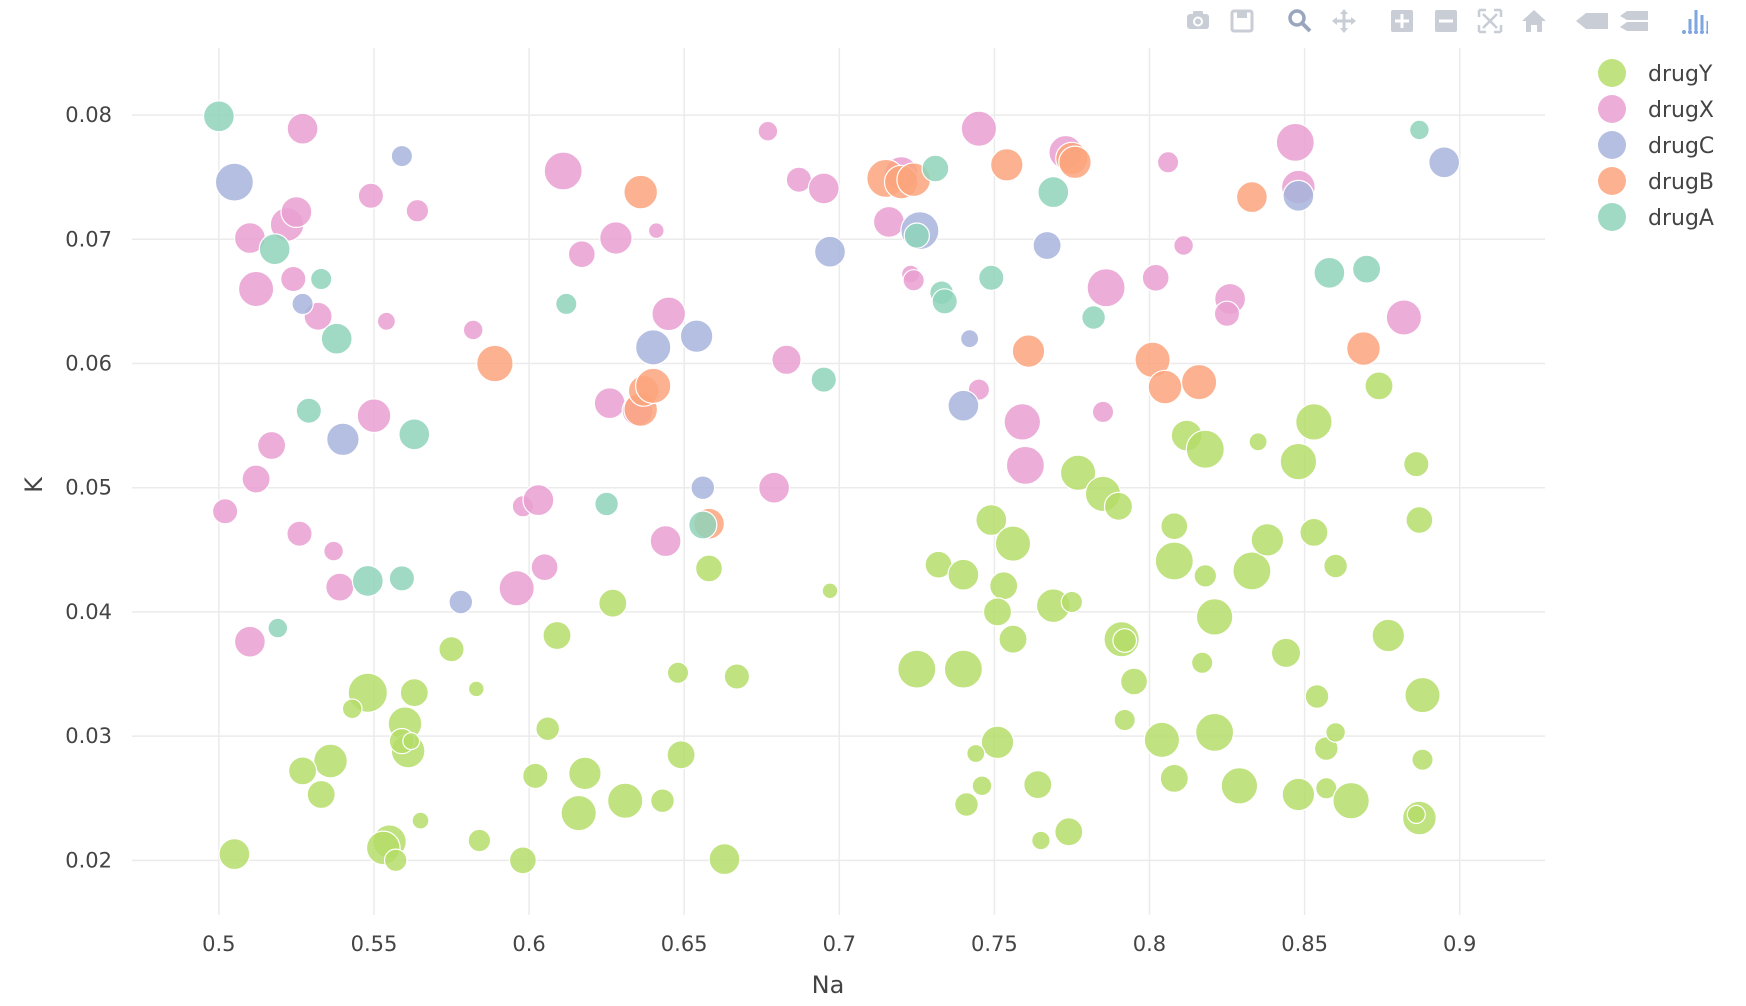 The height and width of the screenshot is (1006, 1746). Describe the element at coordinates (88, 860) in the screenshot. I see `y-tick-label: 0.02` at that location.